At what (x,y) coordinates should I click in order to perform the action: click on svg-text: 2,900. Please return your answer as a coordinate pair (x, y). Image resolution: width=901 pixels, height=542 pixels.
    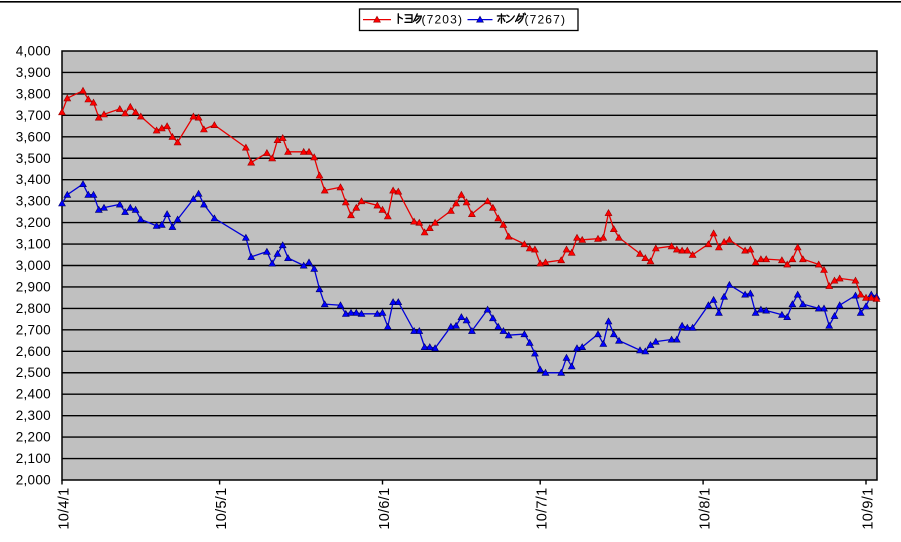
    Looking at the image, I should click on (33, 286).